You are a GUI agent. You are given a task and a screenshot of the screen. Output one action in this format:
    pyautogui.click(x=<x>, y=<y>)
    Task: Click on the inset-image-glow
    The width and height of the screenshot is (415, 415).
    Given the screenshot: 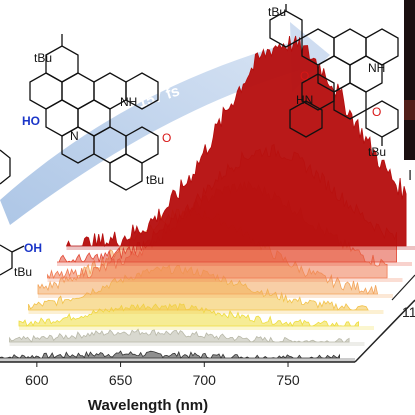 What is the action you would take?
    pyautogui.click(x=409, y=110)
    